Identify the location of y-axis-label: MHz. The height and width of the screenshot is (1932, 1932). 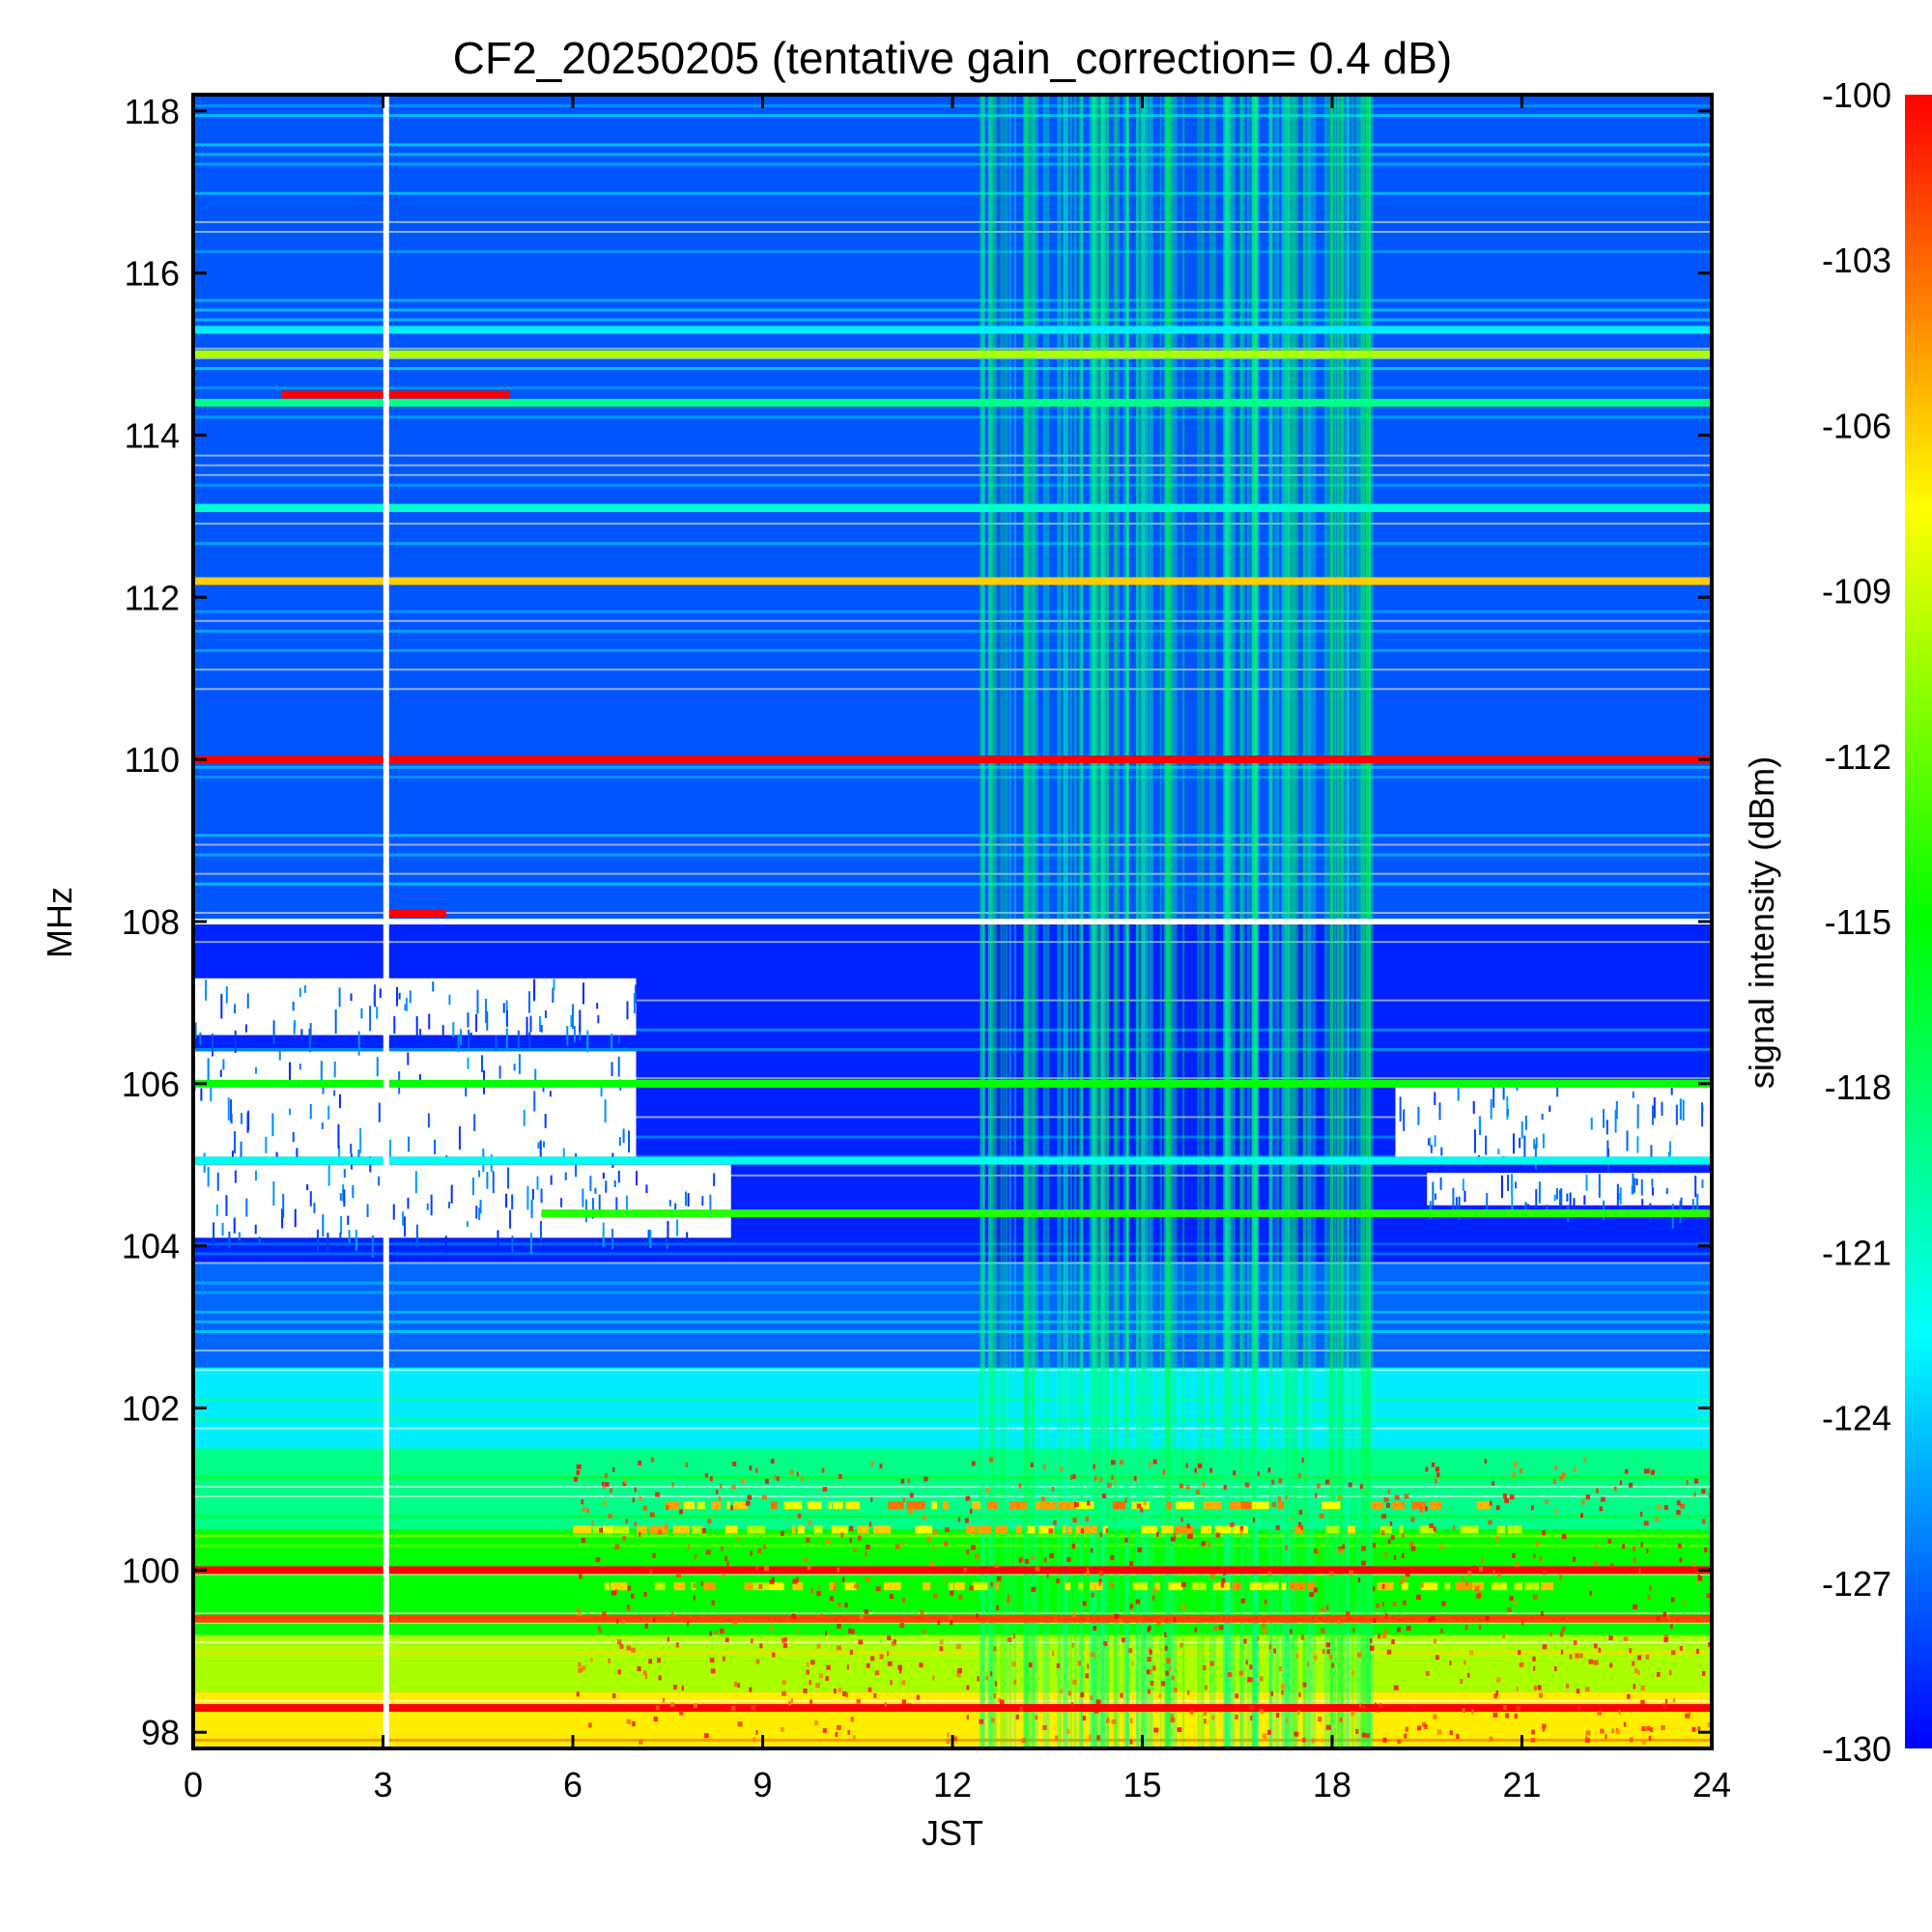
(59, 922).